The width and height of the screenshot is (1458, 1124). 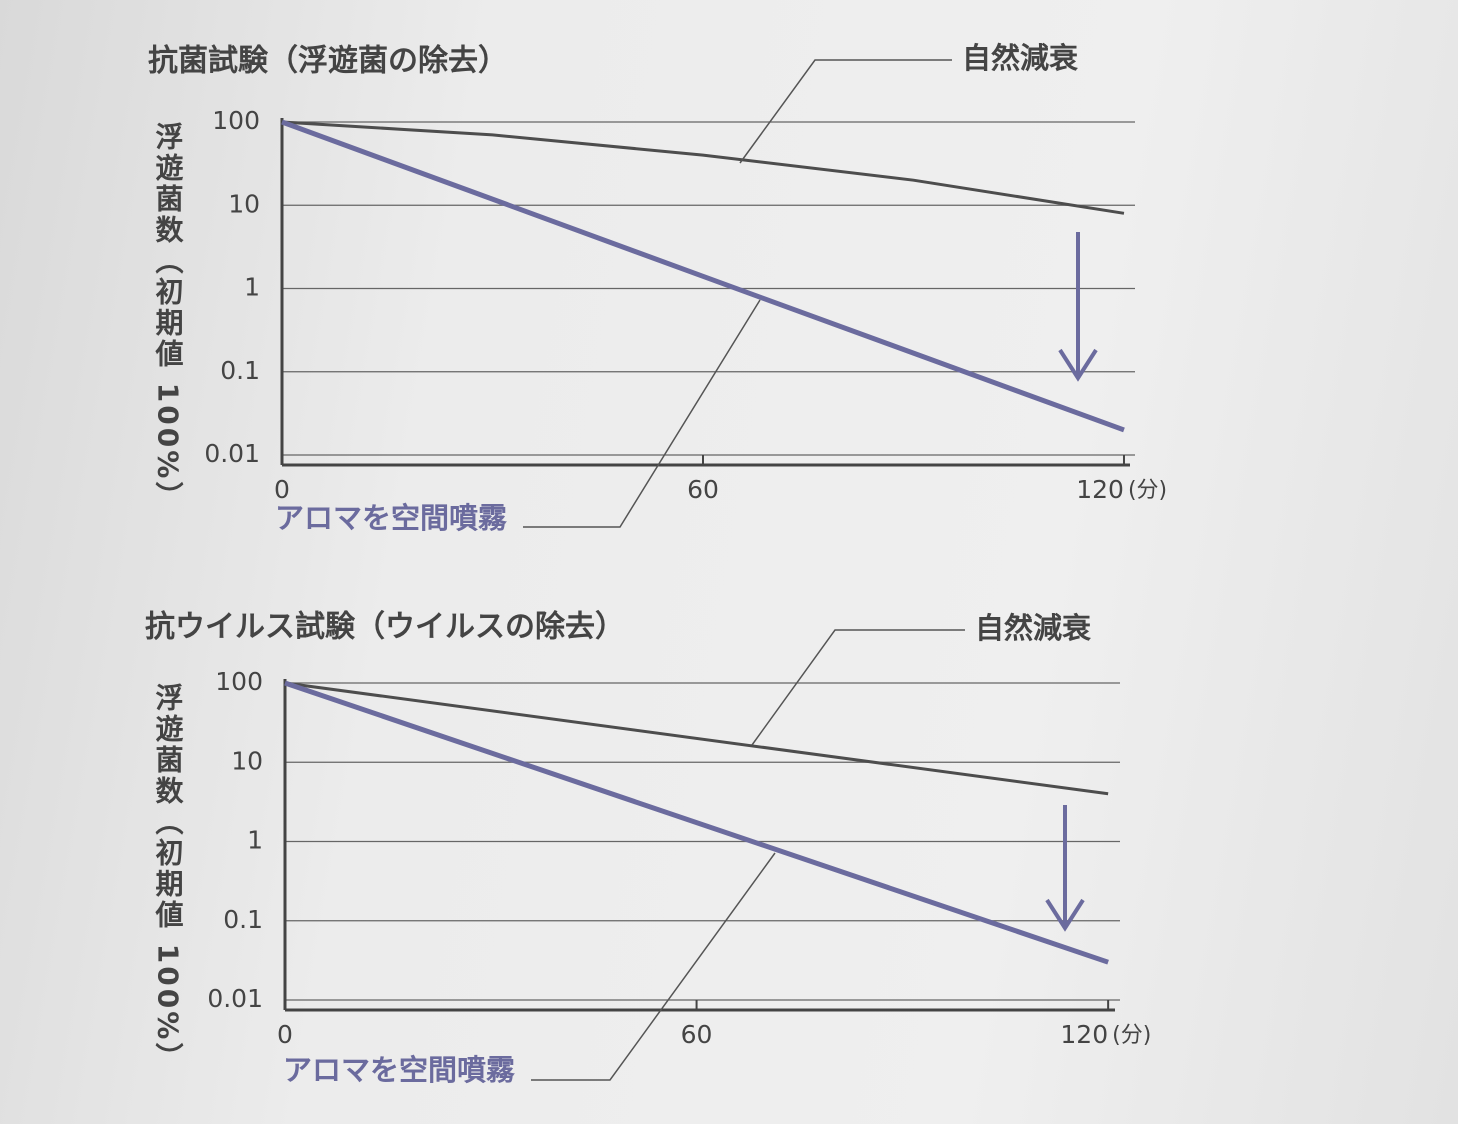 What do you see at coordinates (328, 61) in the screenshot?
I see `chart-title: 抗菌試験（浮遊菌の除去）` at bounding box center [328, 61].